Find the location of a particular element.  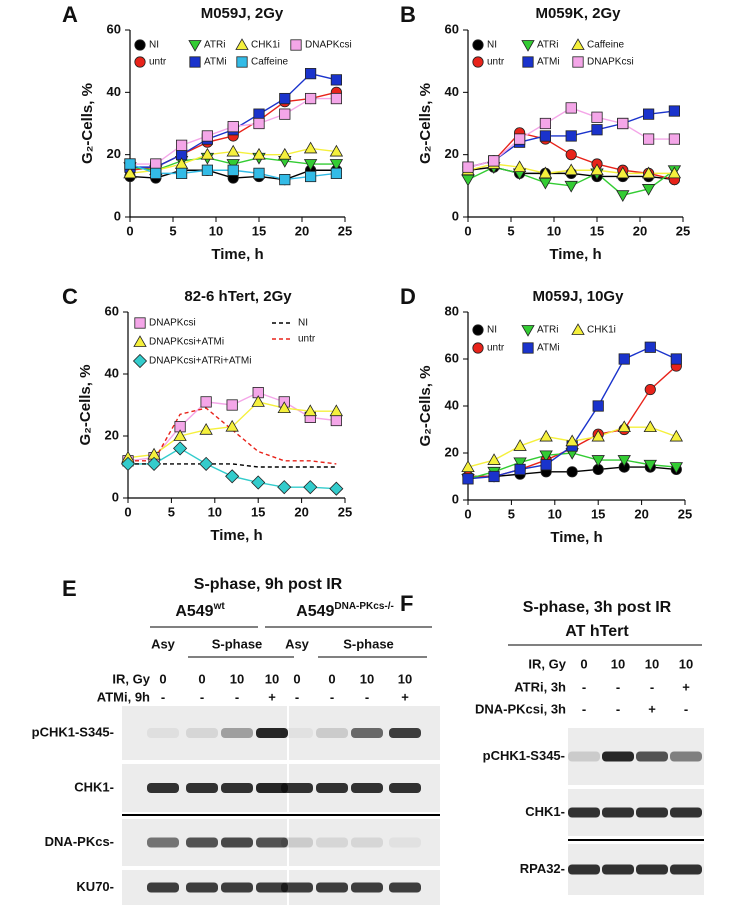

y-tick-label: 60 is located at coordinates (452, 357).